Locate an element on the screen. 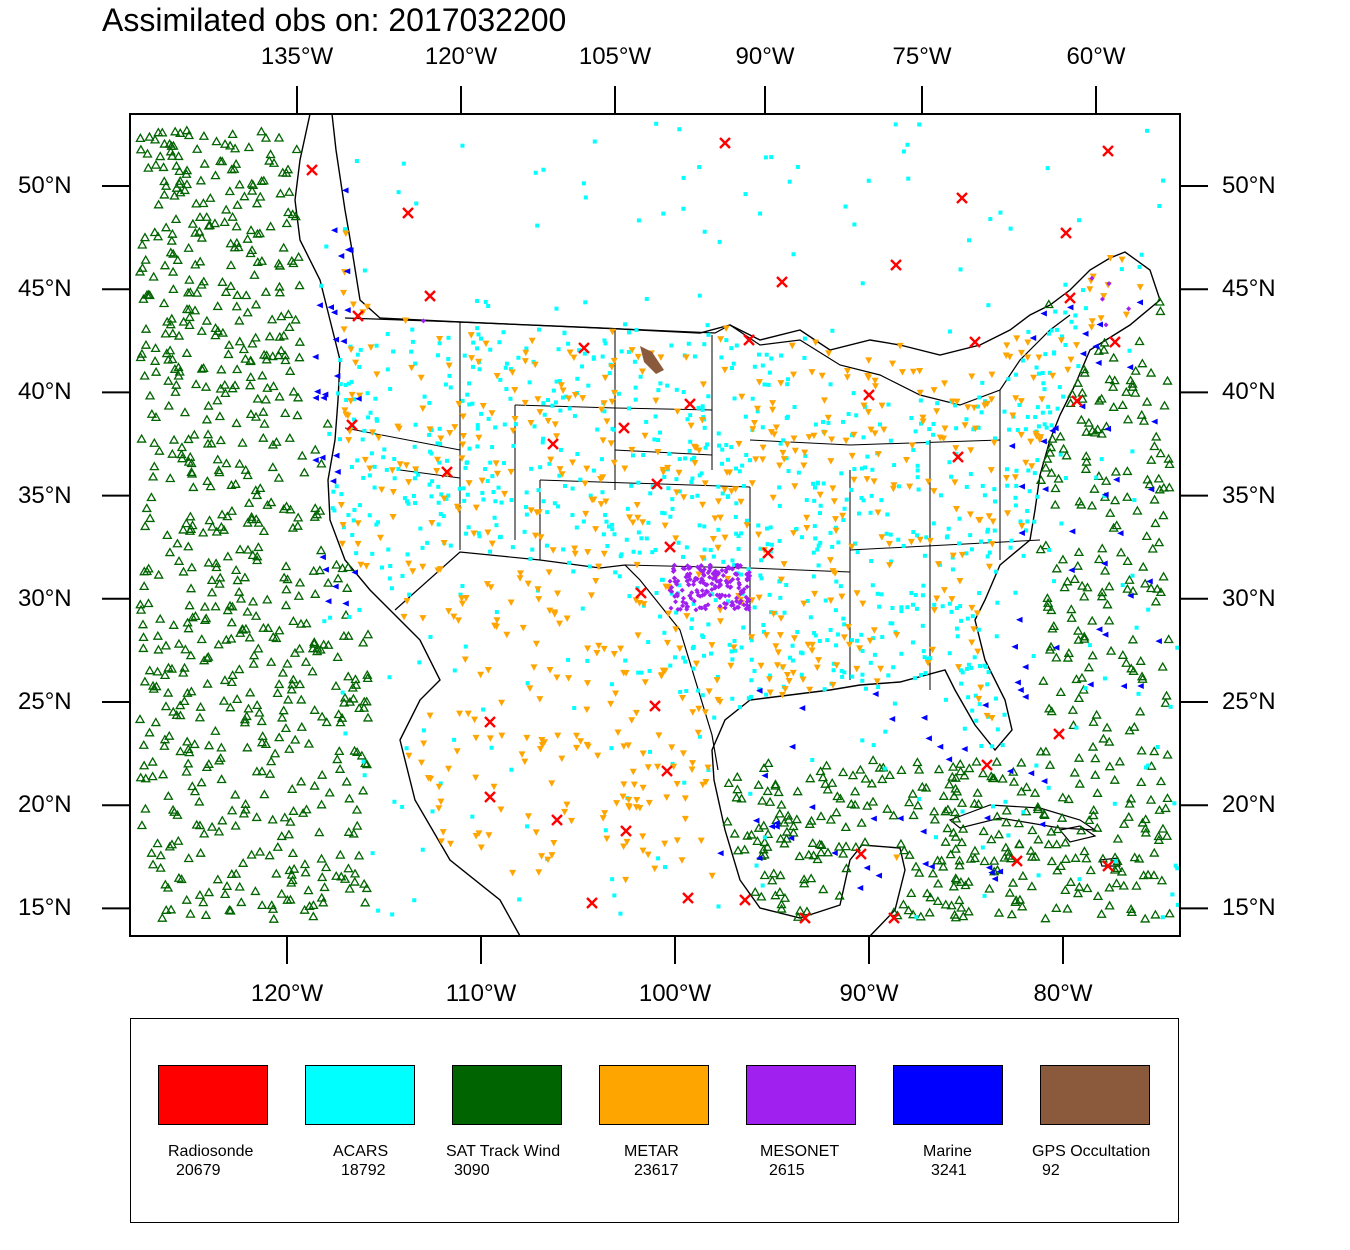 Image resolution: width=1350 pixels, height=1250 pixels. obs-x-marker is located at coordinates (805, 918).